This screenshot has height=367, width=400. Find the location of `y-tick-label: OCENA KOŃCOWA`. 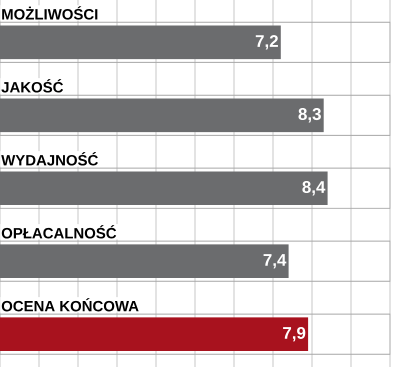

y-tick-label: OCENA KOŃCOWA is located at coordinates (70, 305).